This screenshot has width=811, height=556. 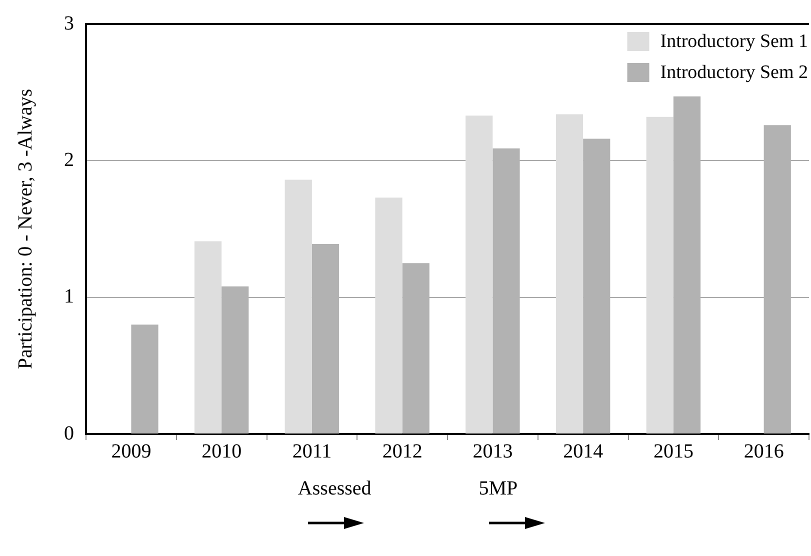 What do you see at coordinates (673, 451) in the screenshot?
I see `x-tick-label: 2015` at bounding box center [673, 451].